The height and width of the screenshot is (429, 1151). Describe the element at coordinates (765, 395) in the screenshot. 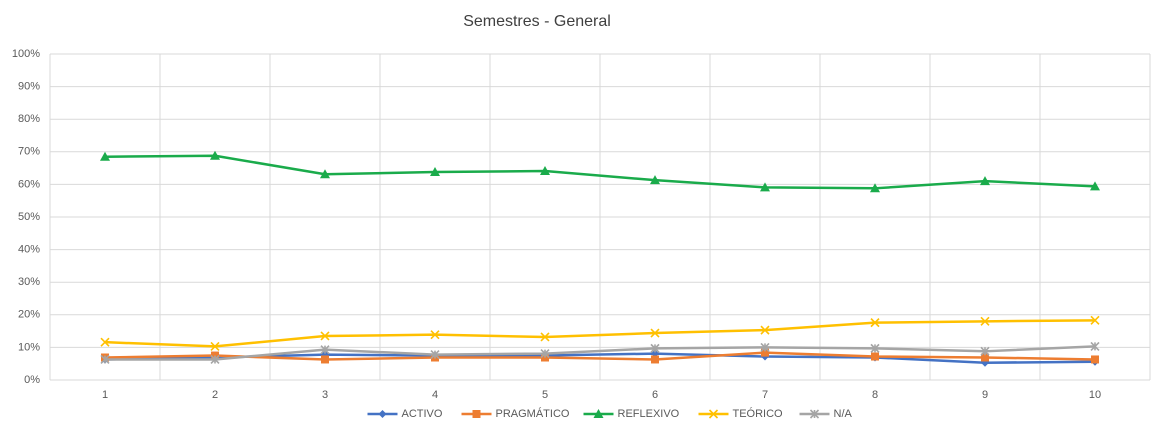

I see `x-tick-label: 7` at that location.